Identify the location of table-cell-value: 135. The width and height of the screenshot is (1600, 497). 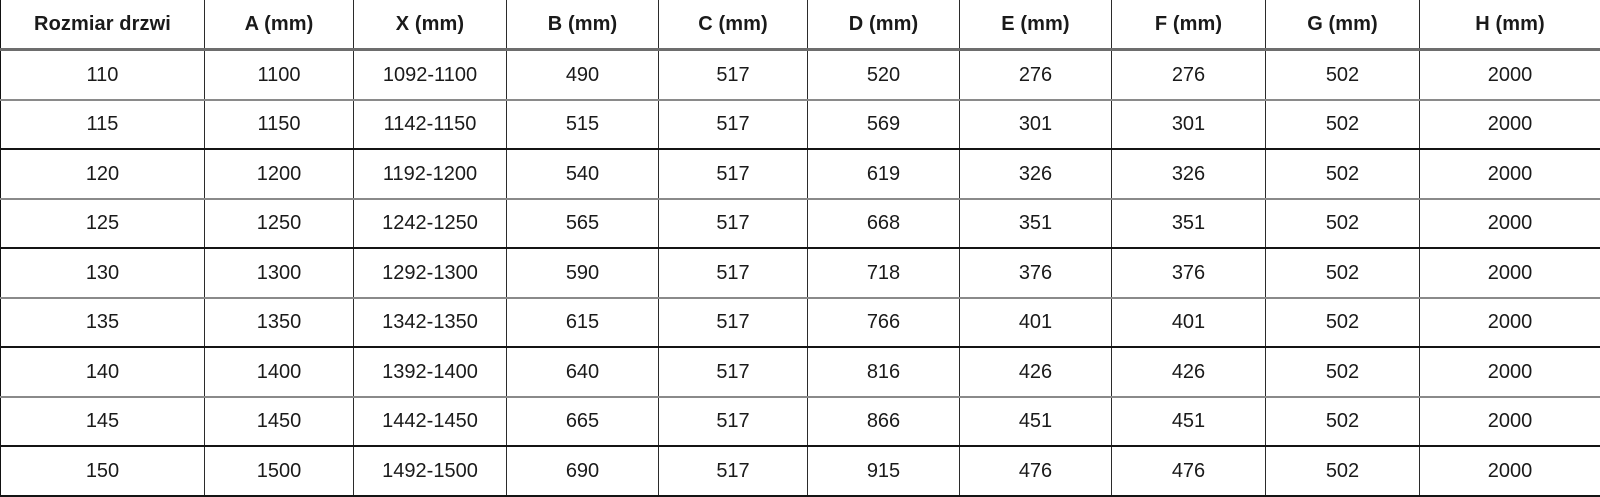
(102, 322).